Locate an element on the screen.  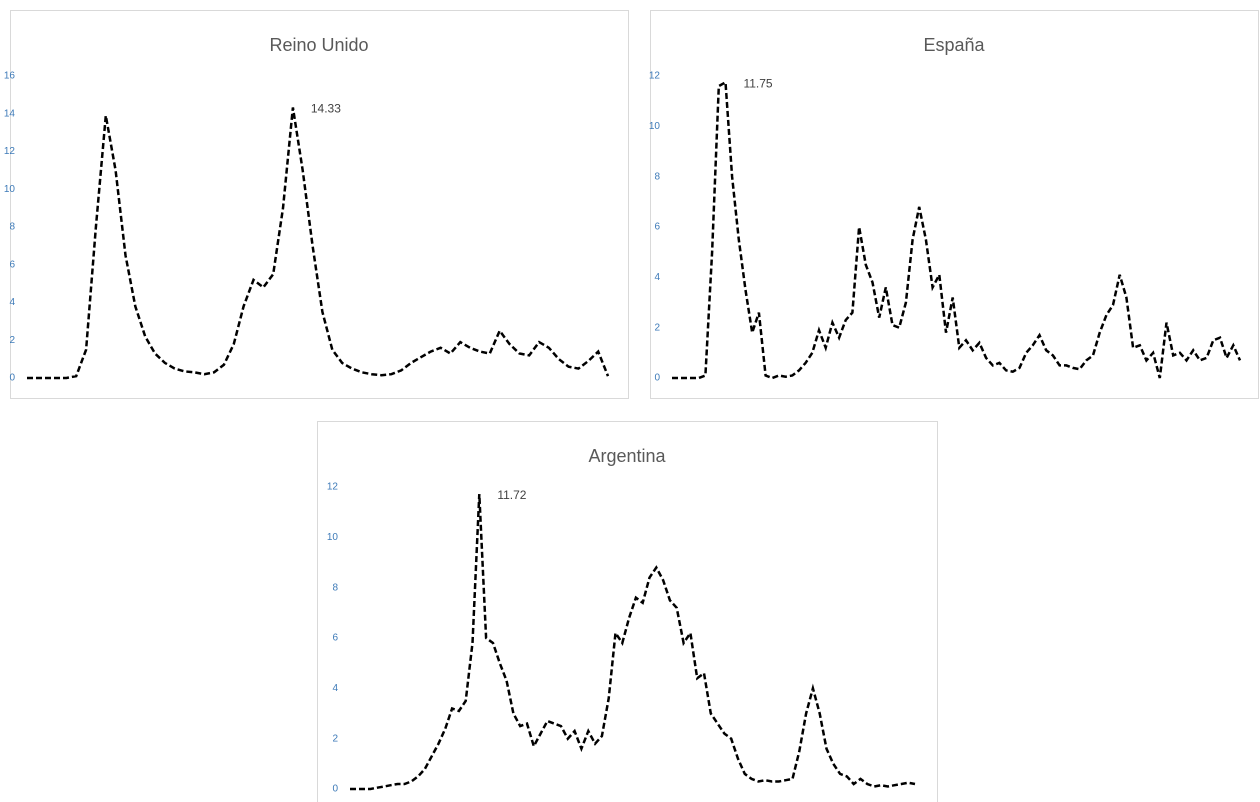
value-label: 14.33 is located at coordinates (326, 109).